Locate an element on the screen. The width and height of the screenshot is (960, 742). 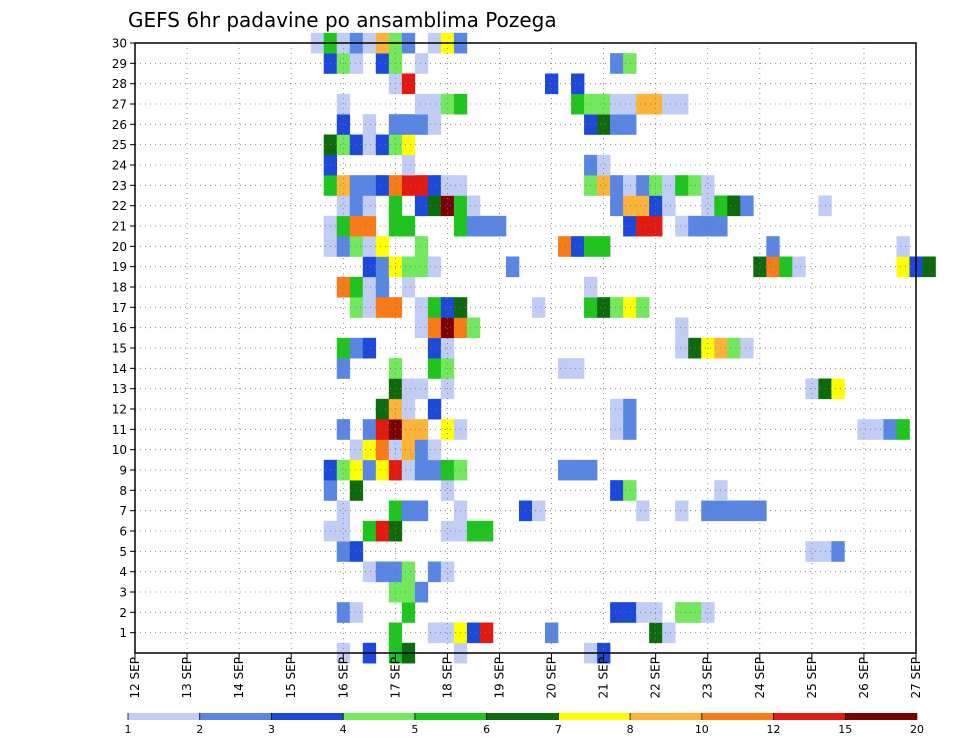
y-tick-label: 8 is located at coordinates (123, 491).